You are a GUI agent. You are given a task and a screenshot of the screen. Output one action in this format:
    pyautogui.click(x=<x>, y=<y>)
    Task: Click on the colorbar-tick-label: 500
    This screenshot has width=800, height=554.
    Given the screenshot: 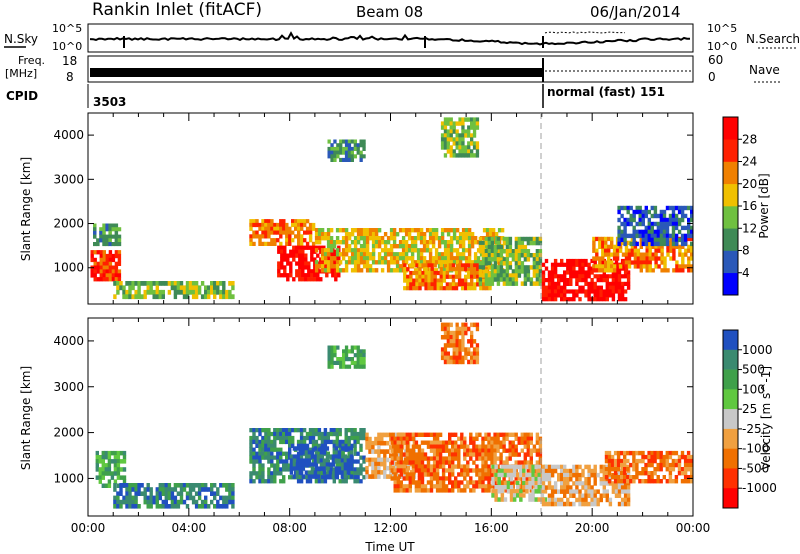 What is the action you would take?
    pyautogui.click(x=753, y=370)
    